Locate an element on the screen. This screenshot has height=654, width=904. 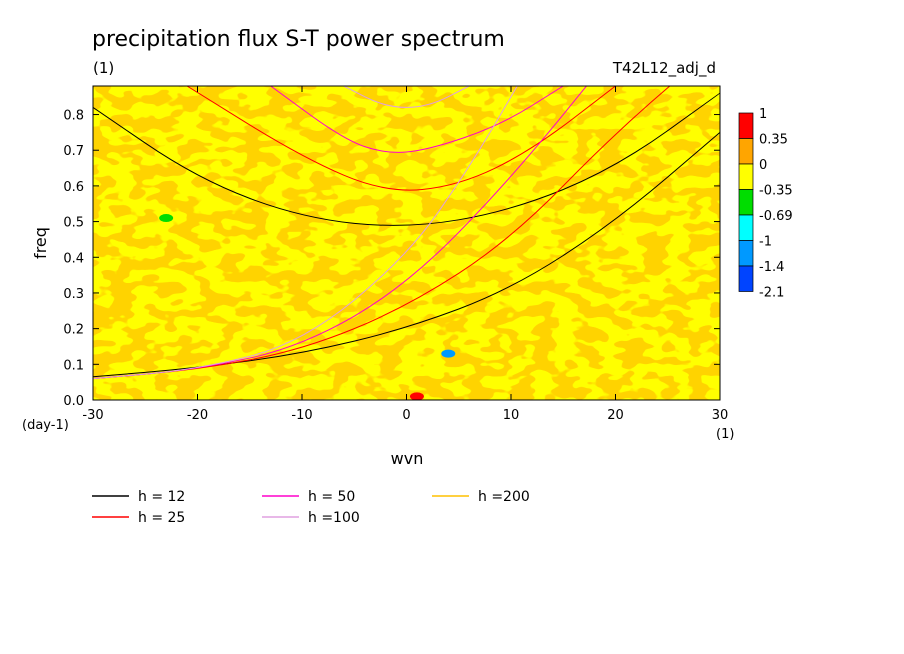
subtitle-left: (1) is located at coordinates (103, 68).